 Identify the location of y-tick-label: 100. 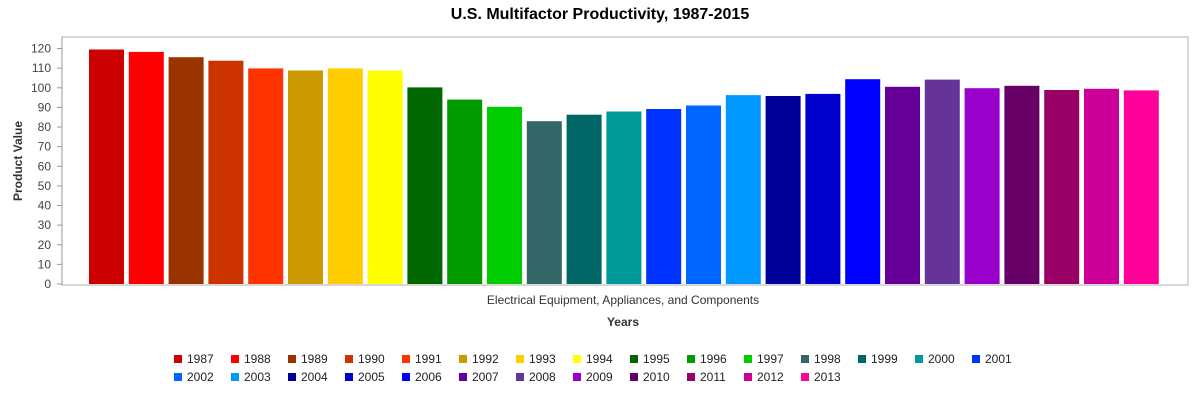
(41, 88).